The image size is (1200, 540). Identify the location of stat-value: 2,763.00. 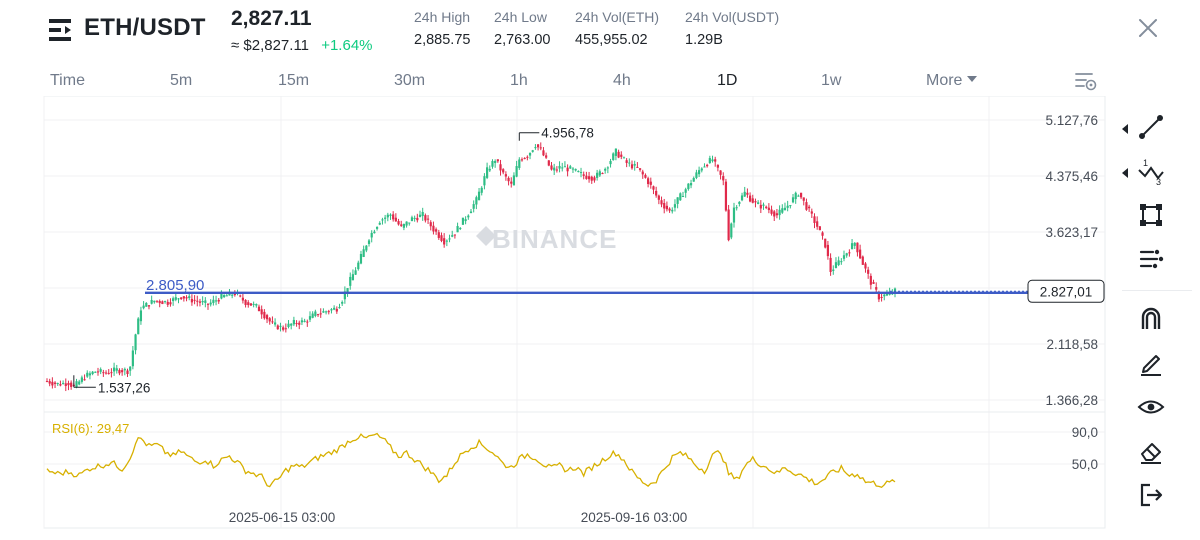
(522, 40).